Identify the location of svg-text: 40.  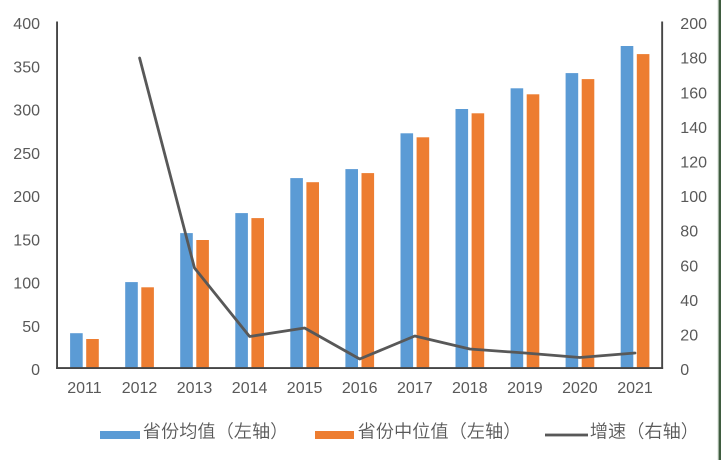
(689, 301).